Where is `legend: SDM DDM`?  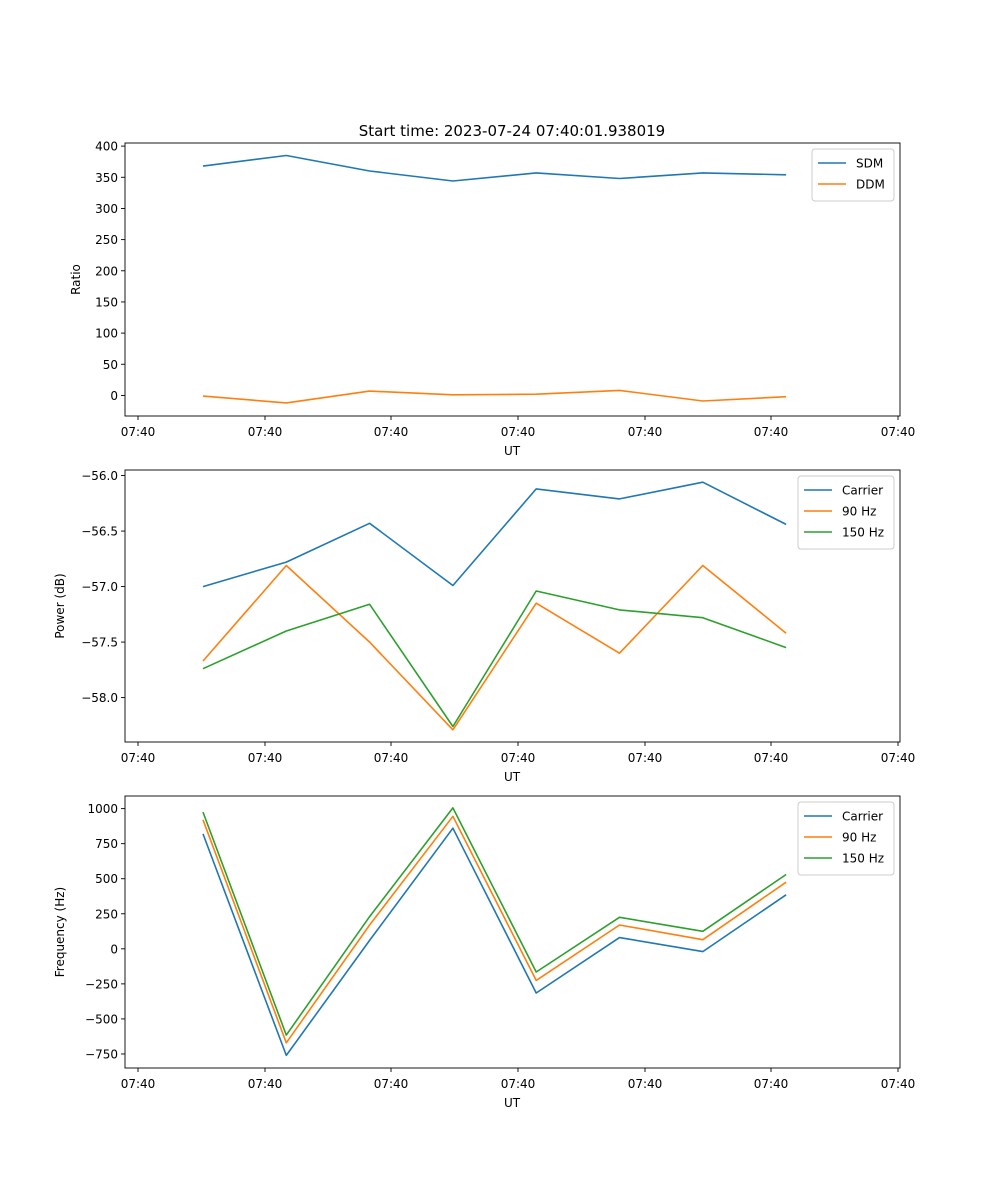
legend: SDM DDM is located at coordinates (853, 175).